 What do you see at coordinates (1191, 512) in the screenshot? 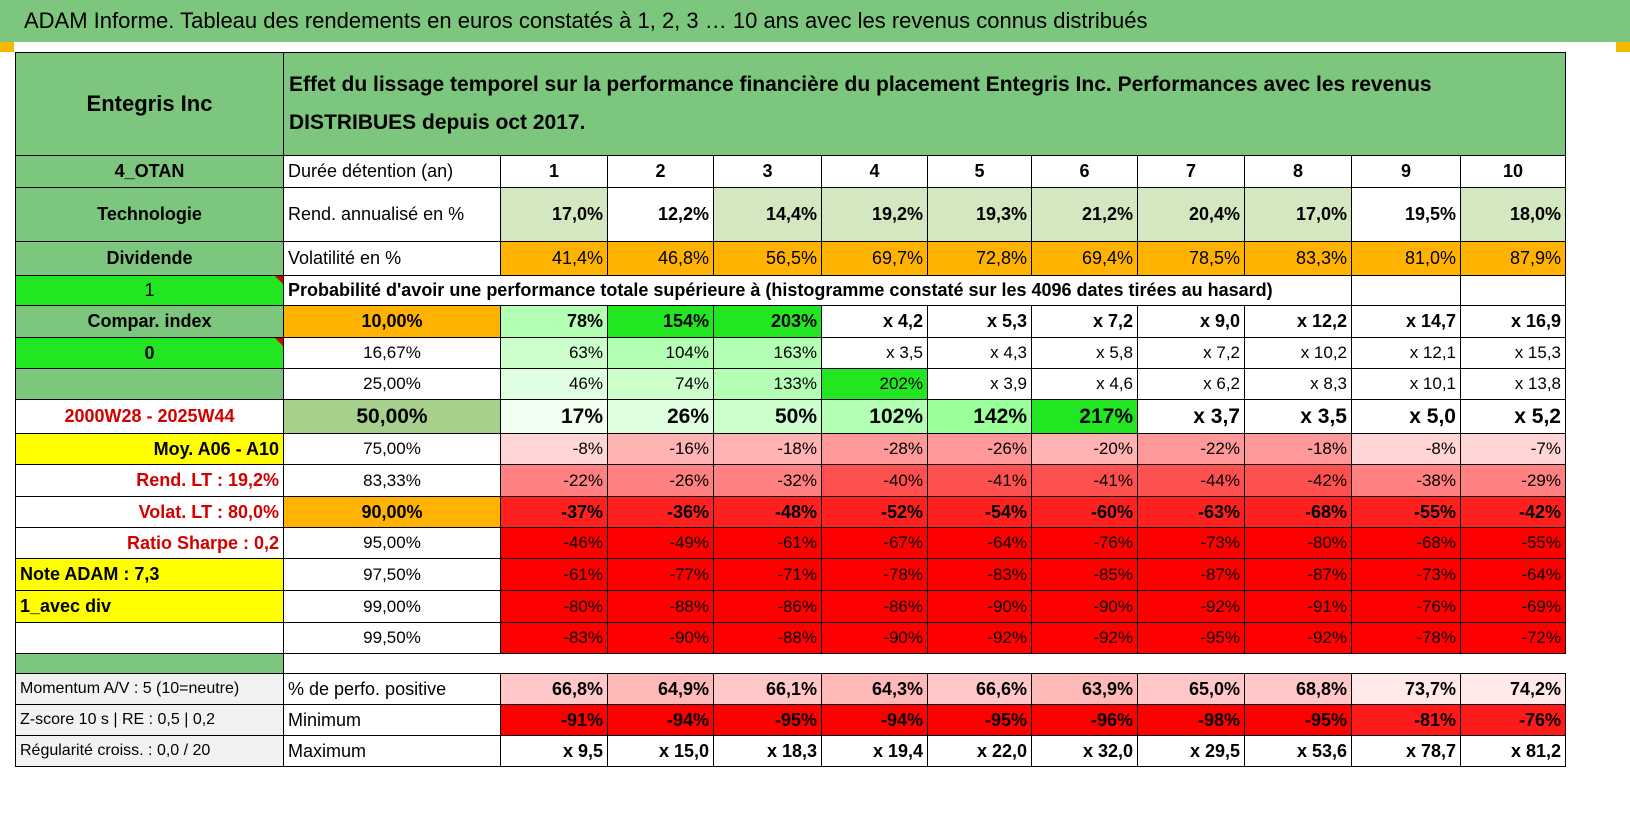
I see `probability-cell: -63%` at bounding box center [1191, 512].